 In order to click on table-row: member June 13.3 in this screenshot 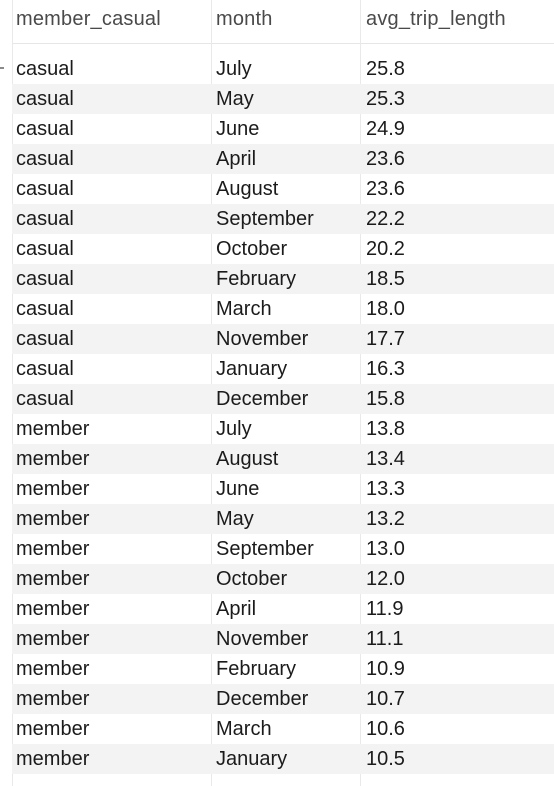, I will do `click(283, 489)`.